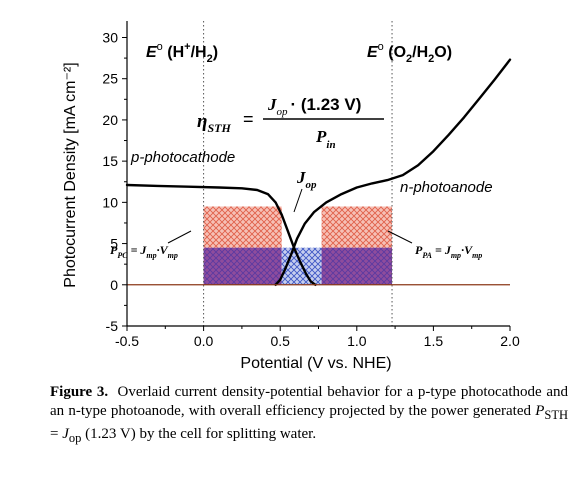 Image resolution: width=579 pixels, height=479 pixels. What do you see at coordinates (446, 187) in the screenshot?
I see `n-photoanode-label: n-photoanode` at bounding box center [446, 187].